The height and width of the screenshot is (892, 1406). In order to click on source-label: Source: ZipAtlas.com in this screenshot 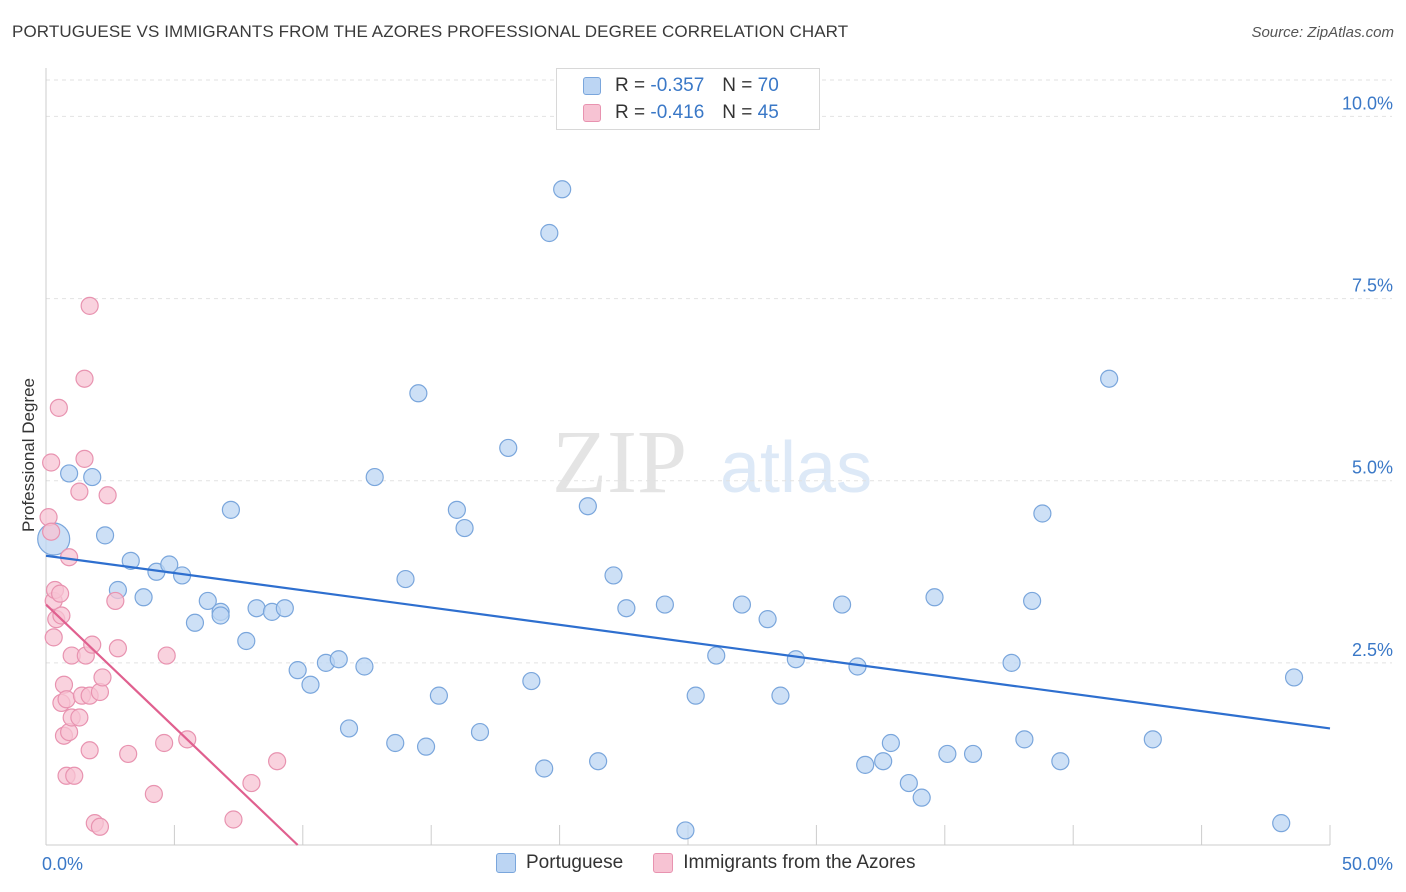, I will do `click(1322, 32)`.